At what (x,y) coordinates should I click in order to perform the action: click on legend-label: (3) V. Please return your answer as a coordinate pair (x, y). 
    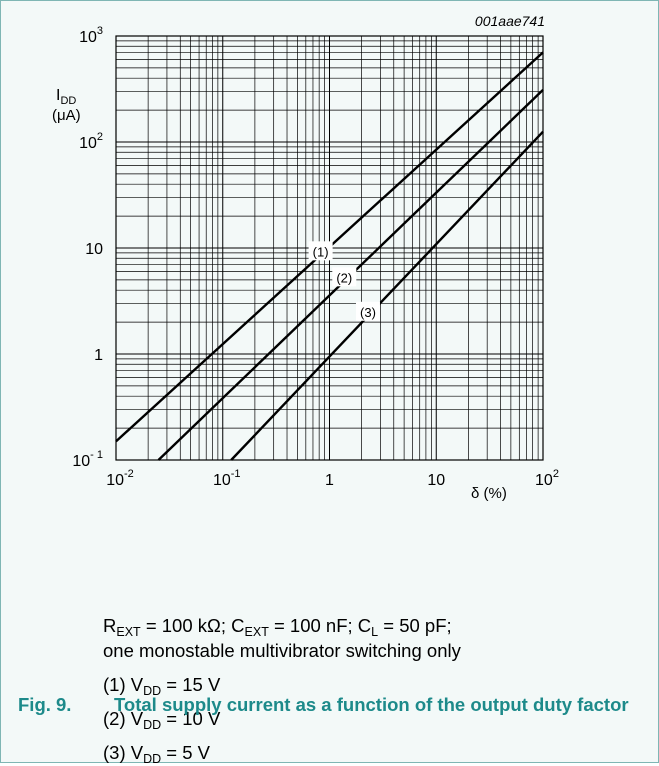
    Looking at the image, I should click on (123, 752).